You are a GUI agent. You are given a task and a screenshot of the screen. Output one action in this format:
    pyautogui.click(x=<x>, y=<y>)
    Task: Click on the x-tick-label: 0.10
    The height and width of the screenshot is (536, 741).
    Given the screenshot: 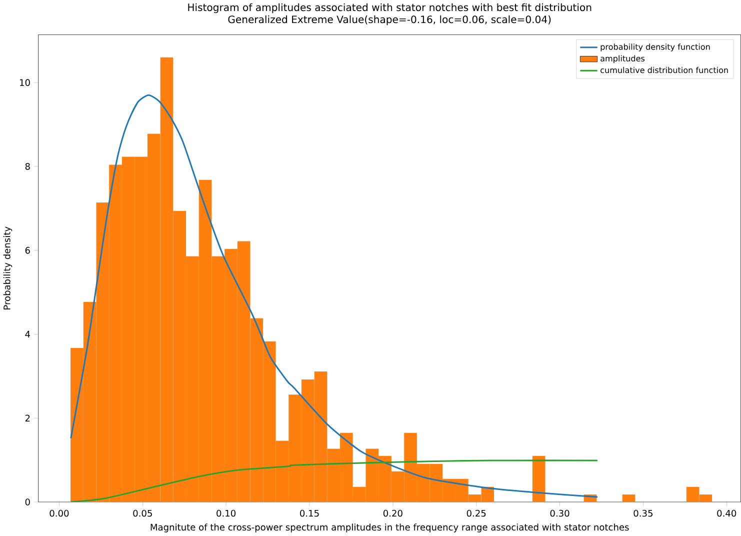 What is the action you would take?
    pyautogui.click(x=226, y=513)
    